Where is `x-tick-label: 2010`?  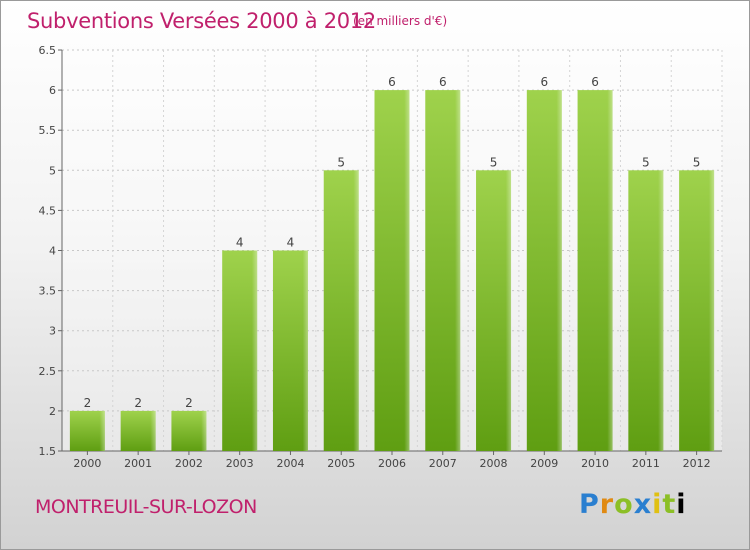
x-tick-label: 2010 is located at coordinates (595, 463).